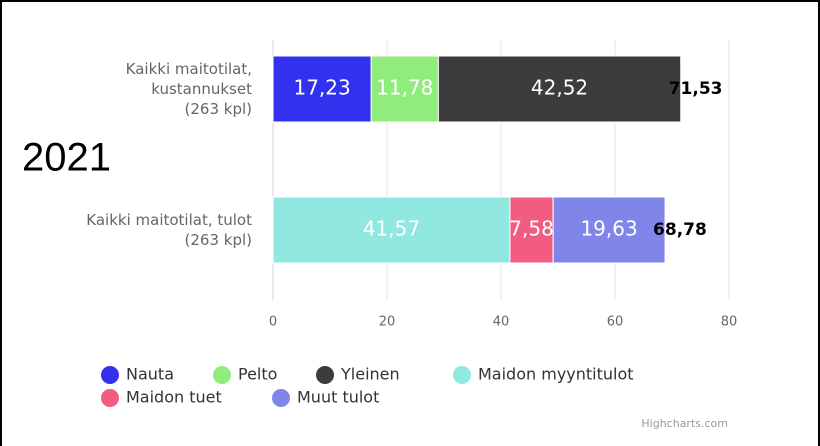 This screenshot has height=446, width=820. I want to click on total-label: 68,78, so click(680, 230).